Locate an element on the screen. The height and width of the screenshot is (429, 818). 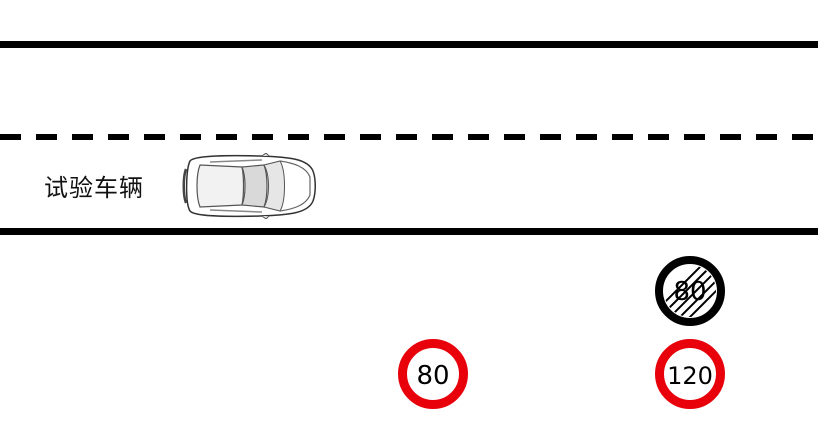
lane-divider-dashed is located at coordinates (409, 137).